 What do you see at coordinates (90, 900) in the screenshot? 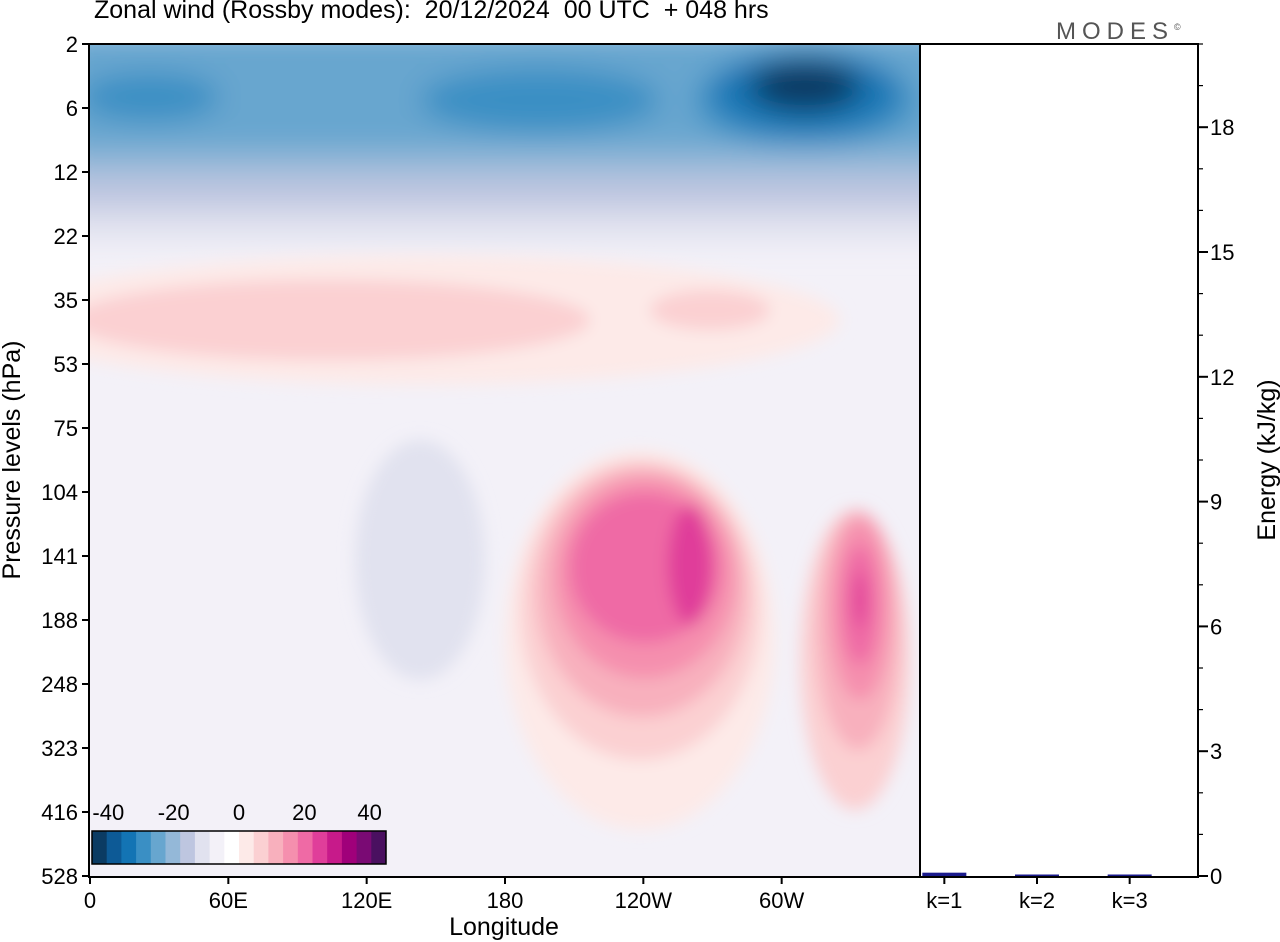
I see `longitude-tick-label: 0` at bounding box center [90, 900].